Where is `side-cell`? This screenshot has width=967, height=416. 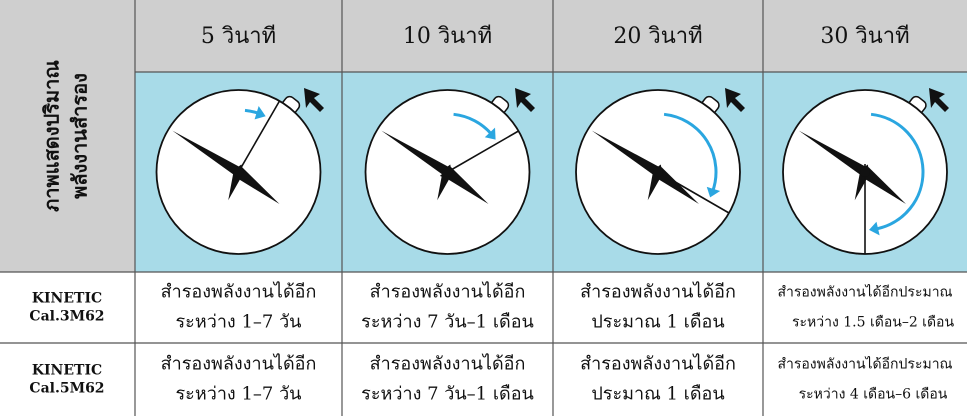 side-cell is located at coordinates (67, 136).